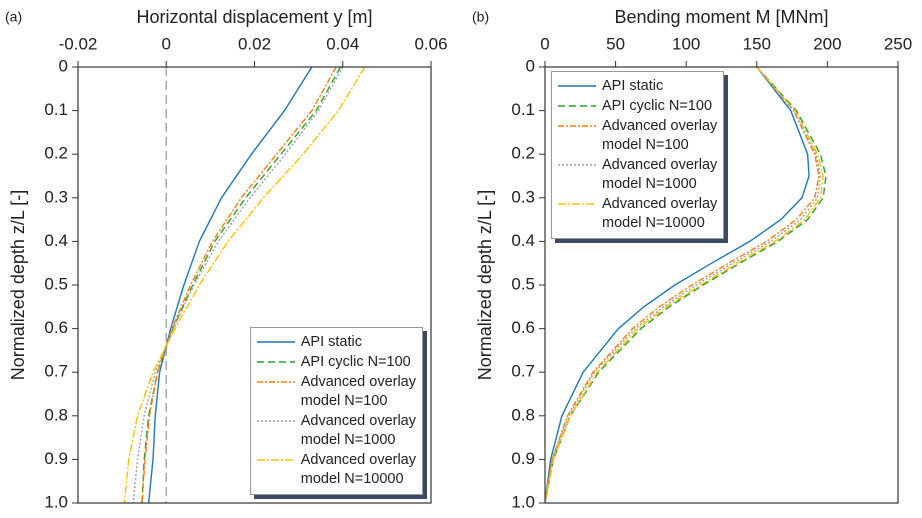  What do you see at coordinates (254, 43) in the screenshot?
I see `x-tick-label: 0.02` at bounding box center [254, 43].